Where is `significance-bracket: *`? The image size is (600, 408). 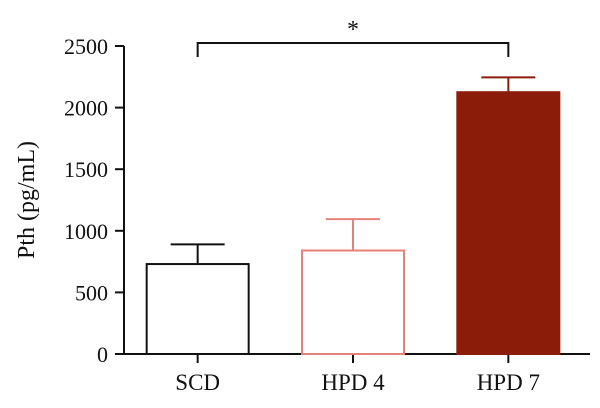 significance-bracket: * is located at coordinates (353, 37).